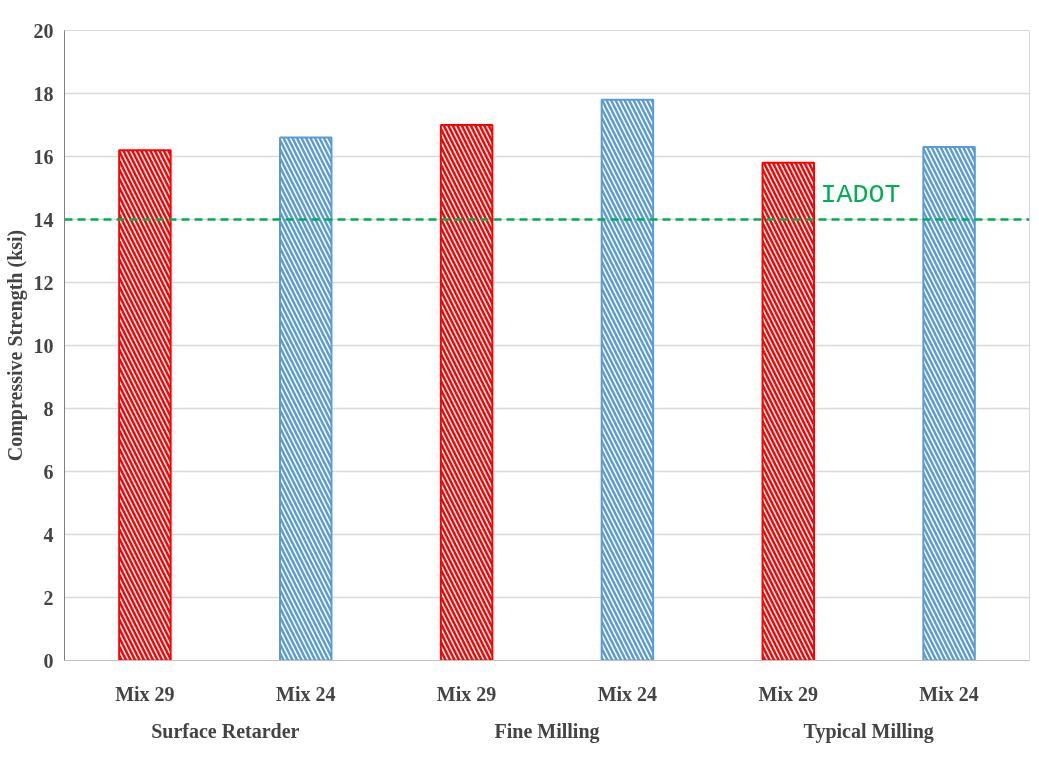  Describe the element at coordinates (48, 408) in the screenshot. I see `y-tick-label: 8` at that location.